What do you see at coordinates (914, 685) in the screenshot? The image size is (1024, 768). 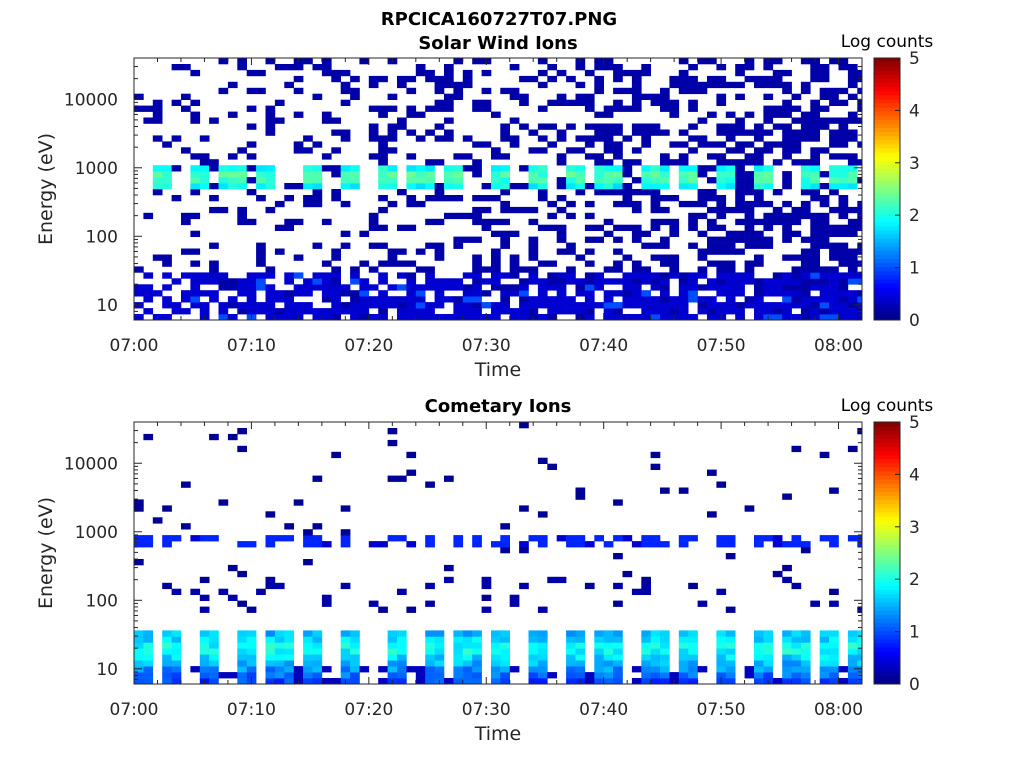 I see `colorbar-tick-label: 0` at bounding box center [914, 685].